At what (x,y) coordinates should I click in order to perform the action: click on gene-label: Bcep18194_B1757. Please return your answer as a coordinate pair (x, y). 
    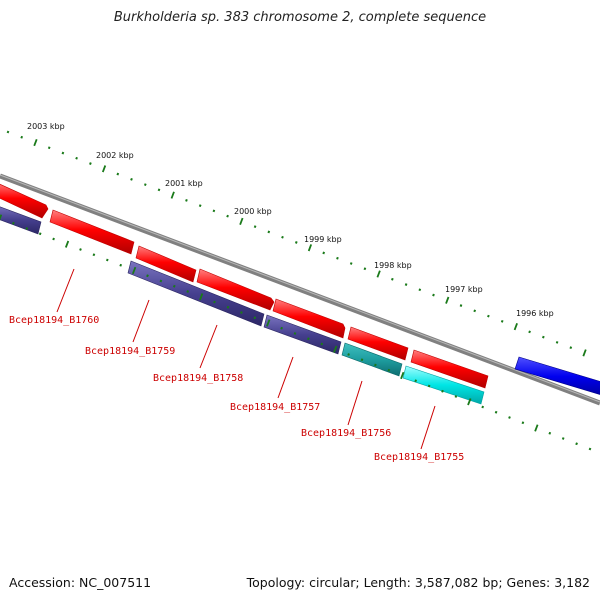
    Looking at the image, I should click on (275, 407).